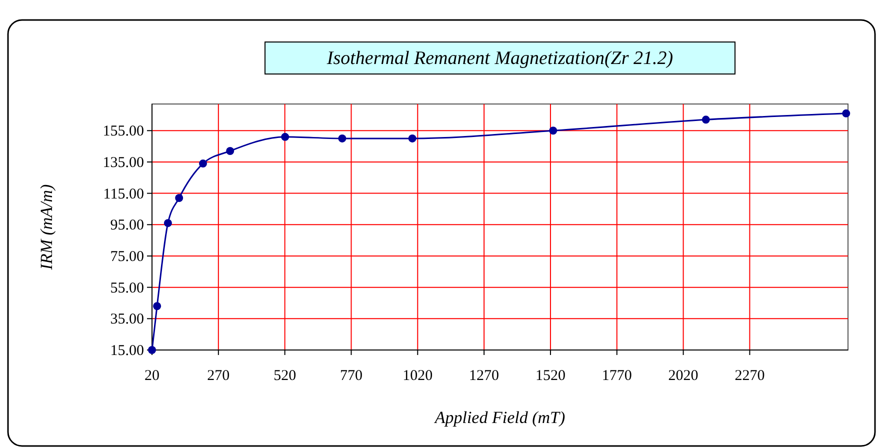  What do you see at coordinates (683, 376) in the screenshot?
I see `x-tick-label: 2020` at bounding box center [683, 376].